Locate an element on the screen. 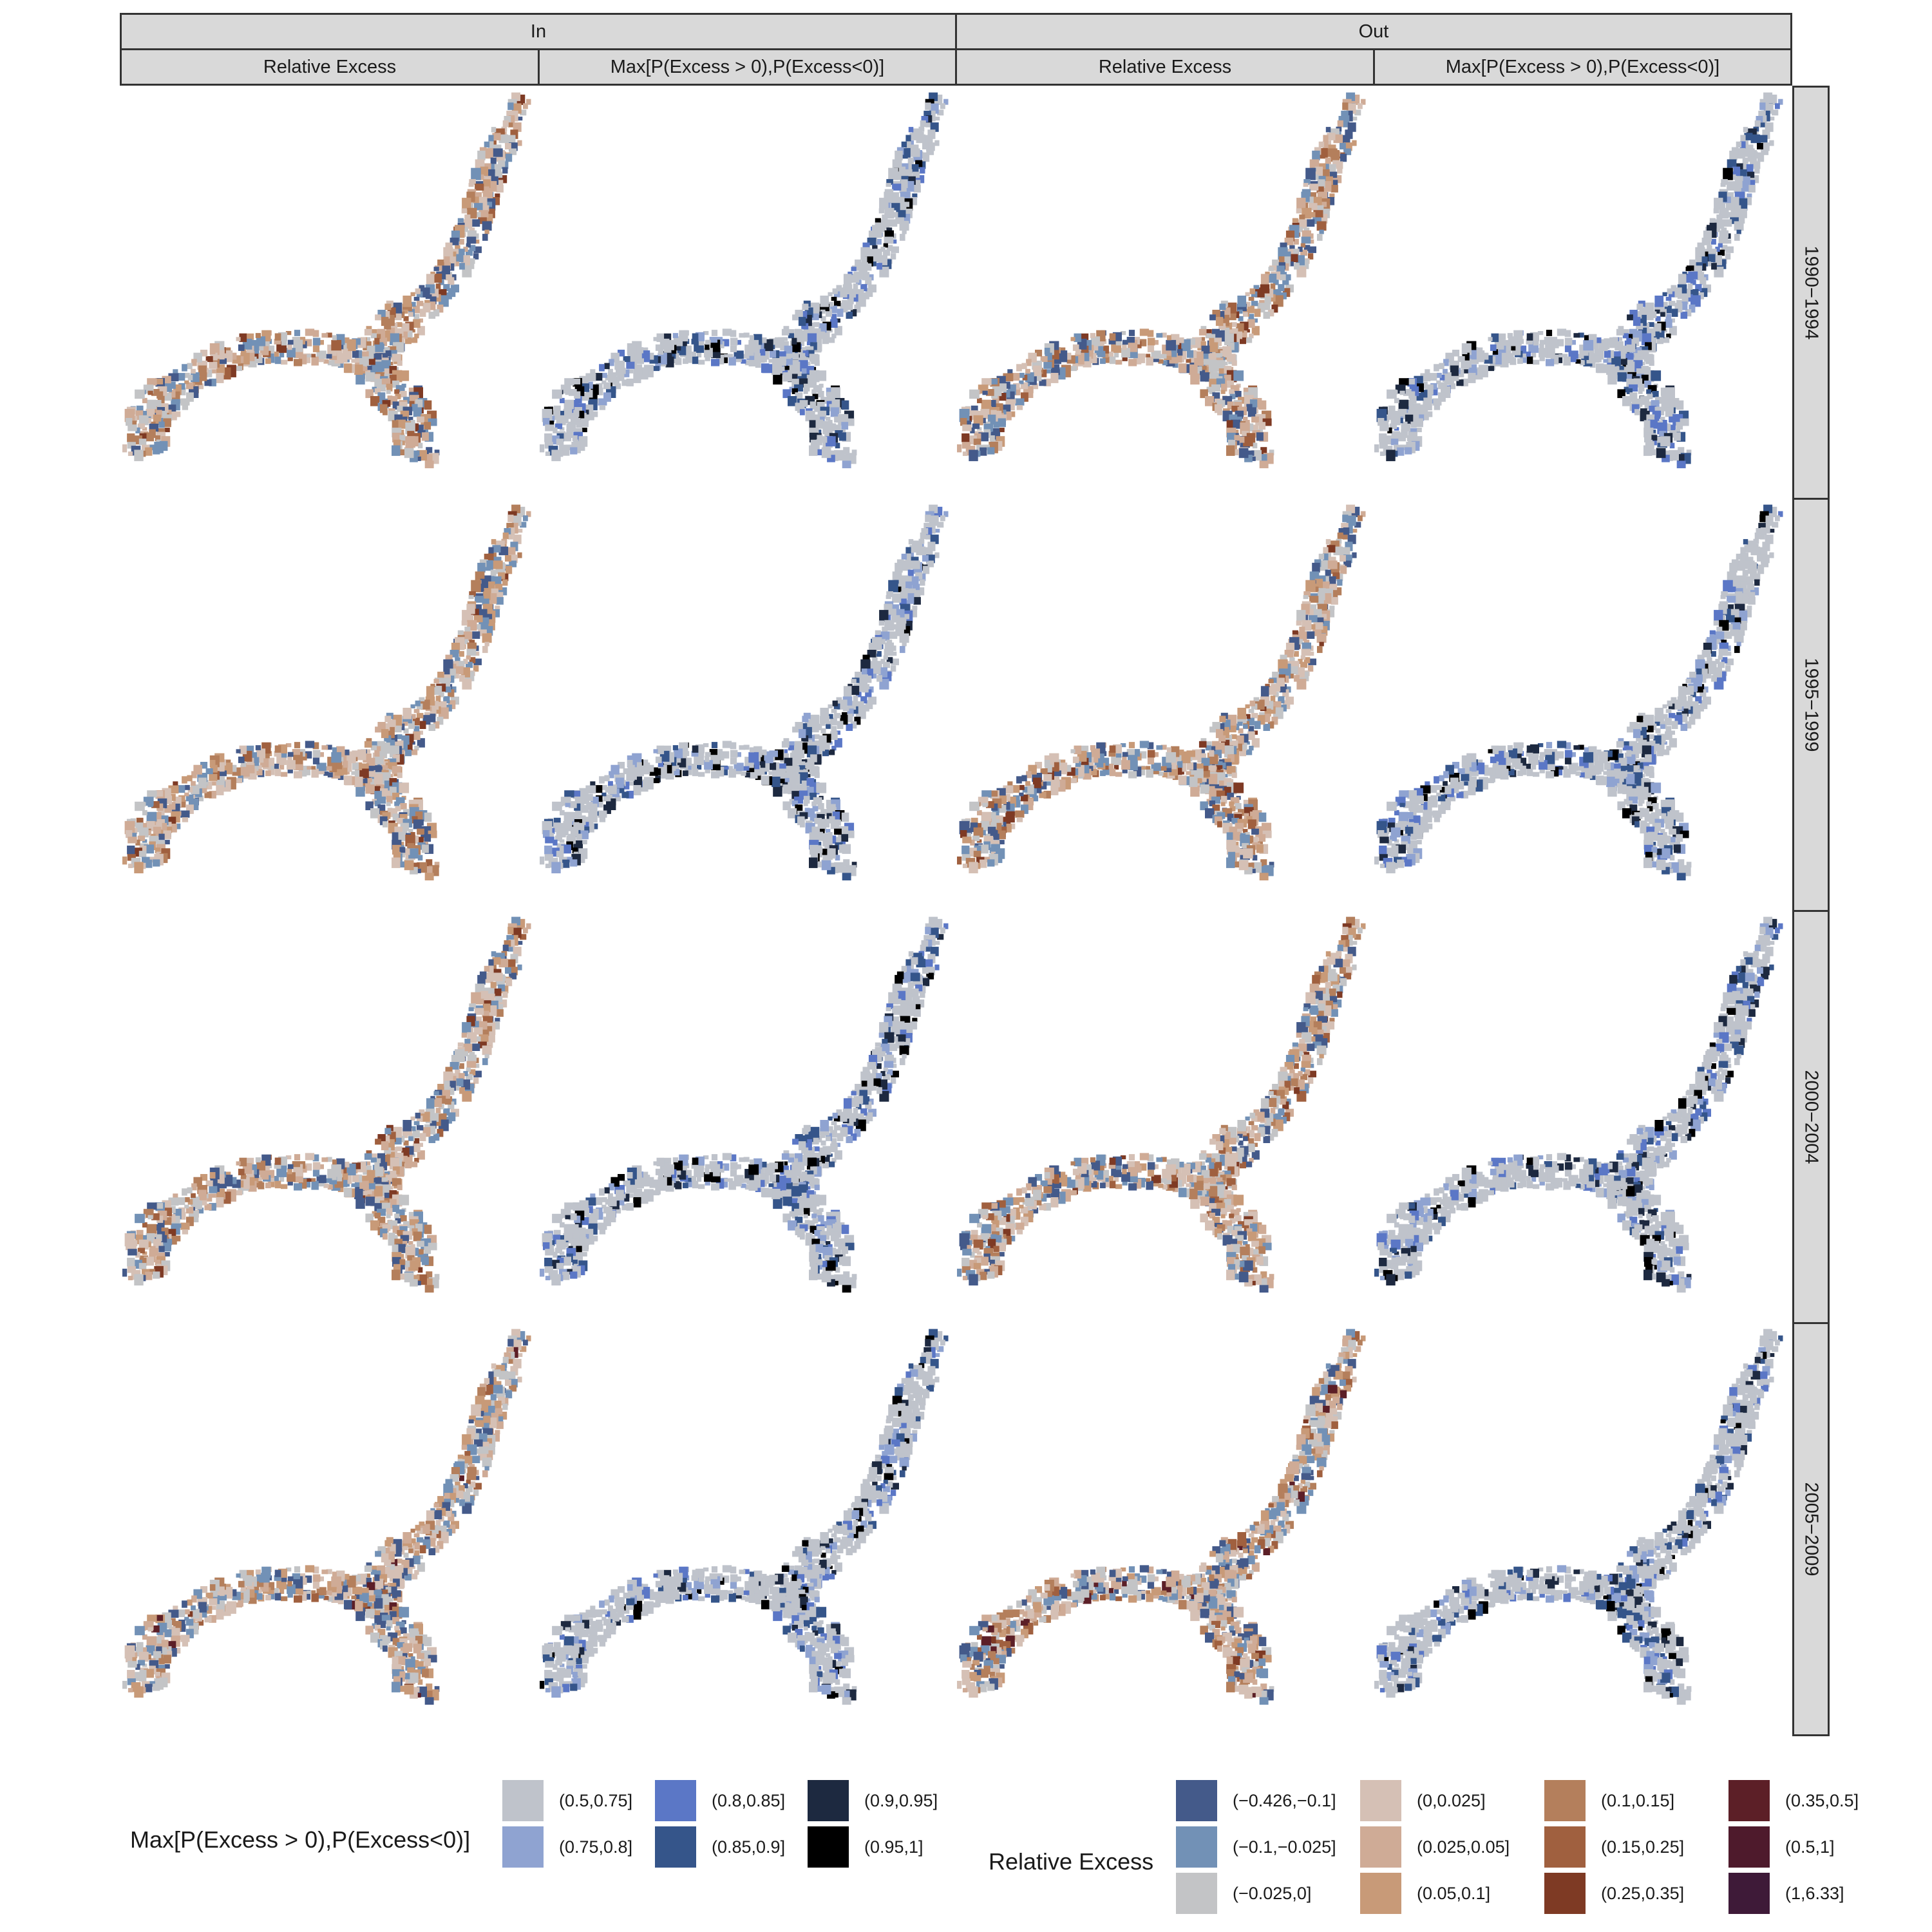 This screenshot has width=1932, height=1932. facet-strip-out: Out is located at coordinates (1374, 32).